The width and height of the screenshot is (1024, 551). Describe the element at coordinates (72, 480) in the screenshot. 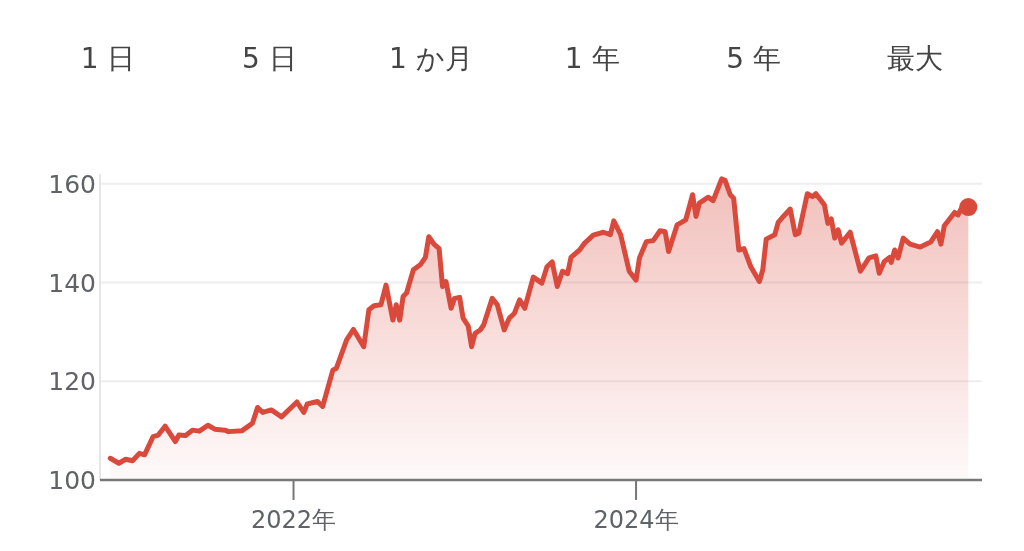

I see `y-tick-label: 100` at that location.